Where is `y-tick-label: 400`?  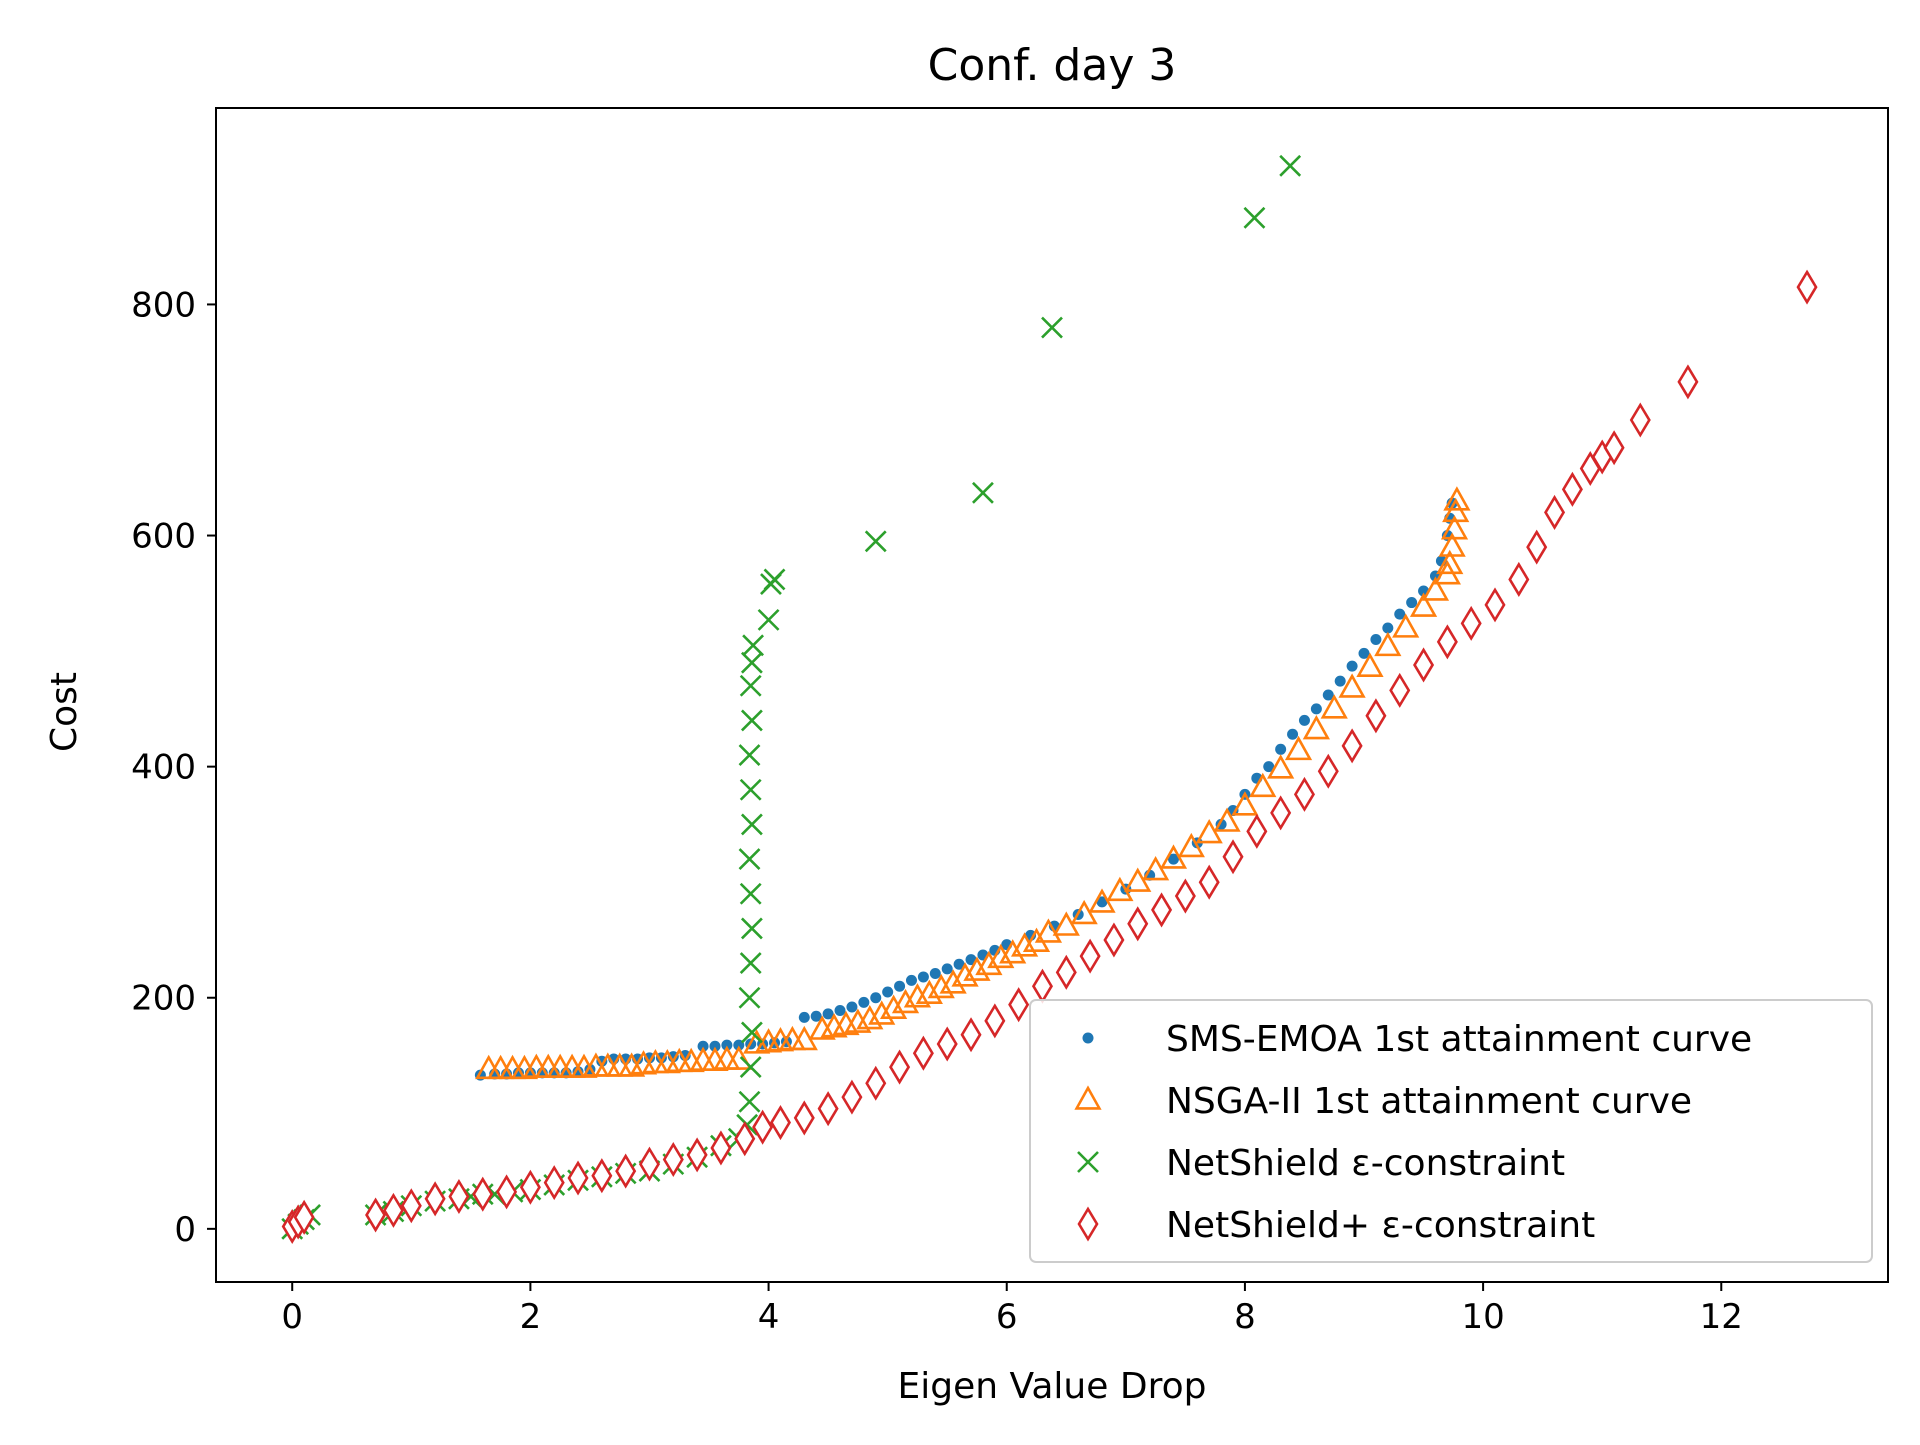
y-tick-label: 400 is located at coordinates (163, 768).